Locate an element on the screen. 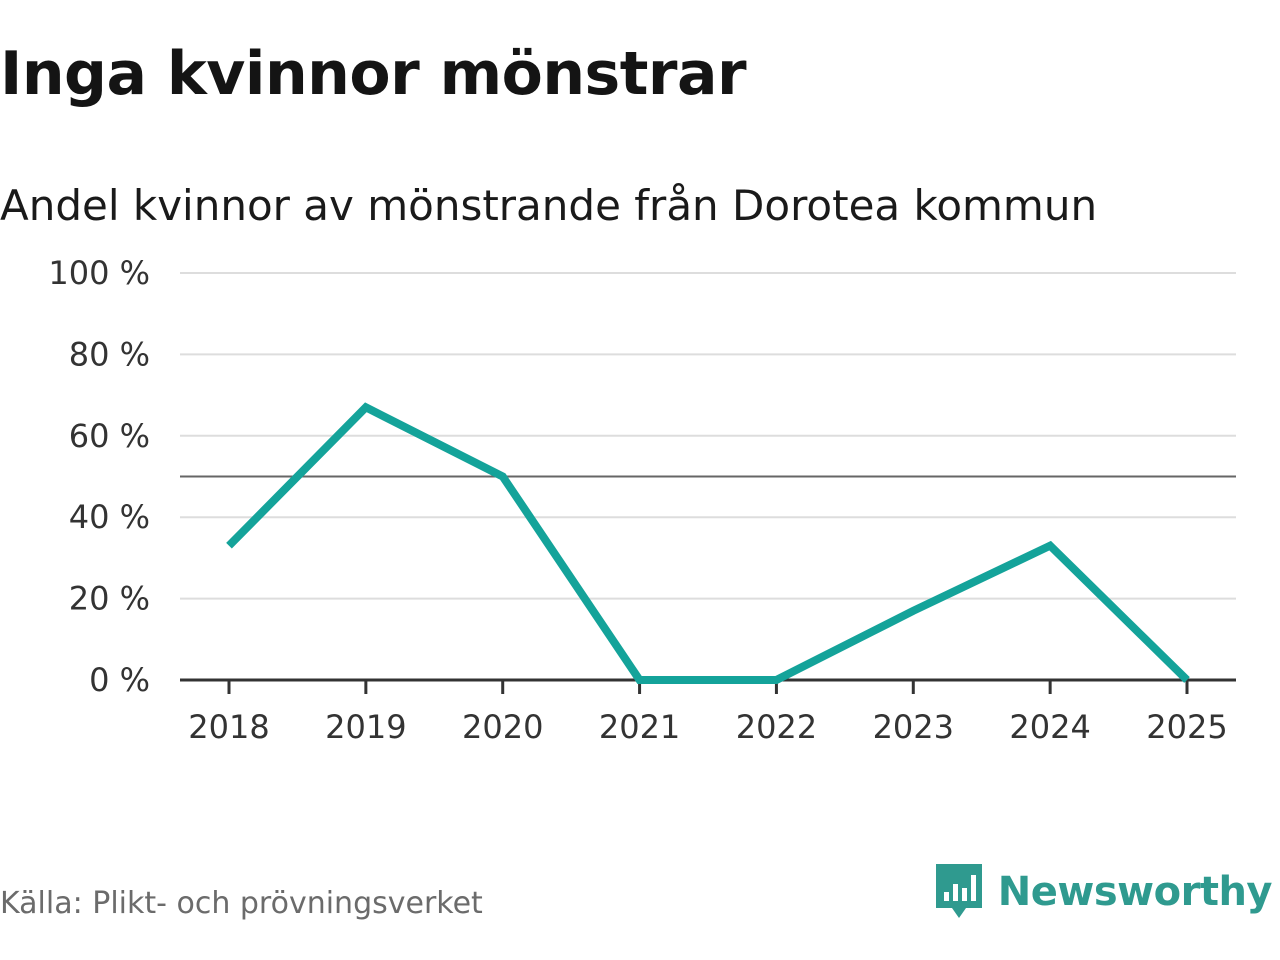  brand-logo: Newsworthy is located at coordinates (1103, 892).